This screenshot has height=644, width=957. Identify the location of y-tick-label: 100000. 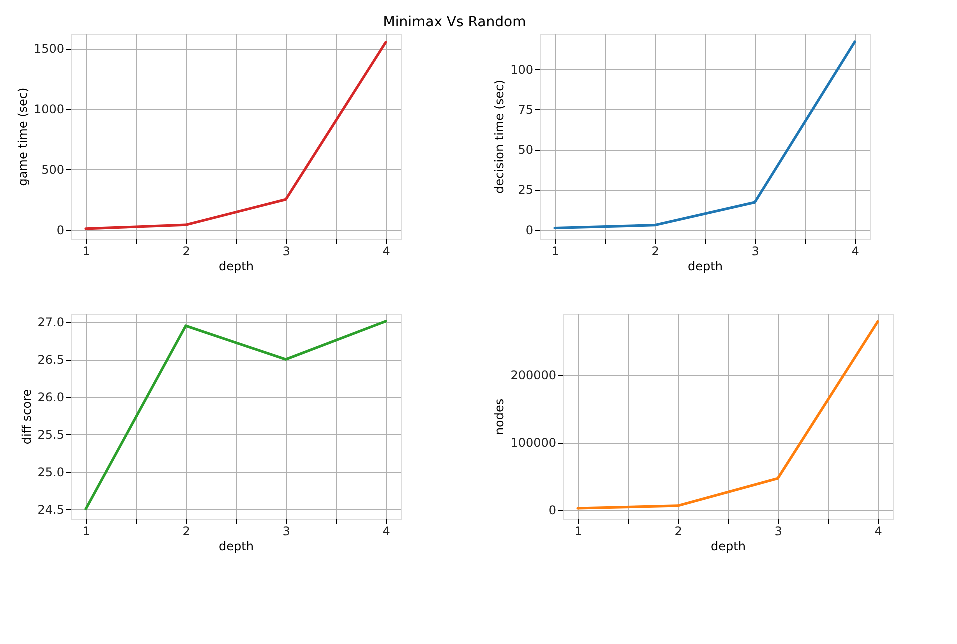
(533, 443).